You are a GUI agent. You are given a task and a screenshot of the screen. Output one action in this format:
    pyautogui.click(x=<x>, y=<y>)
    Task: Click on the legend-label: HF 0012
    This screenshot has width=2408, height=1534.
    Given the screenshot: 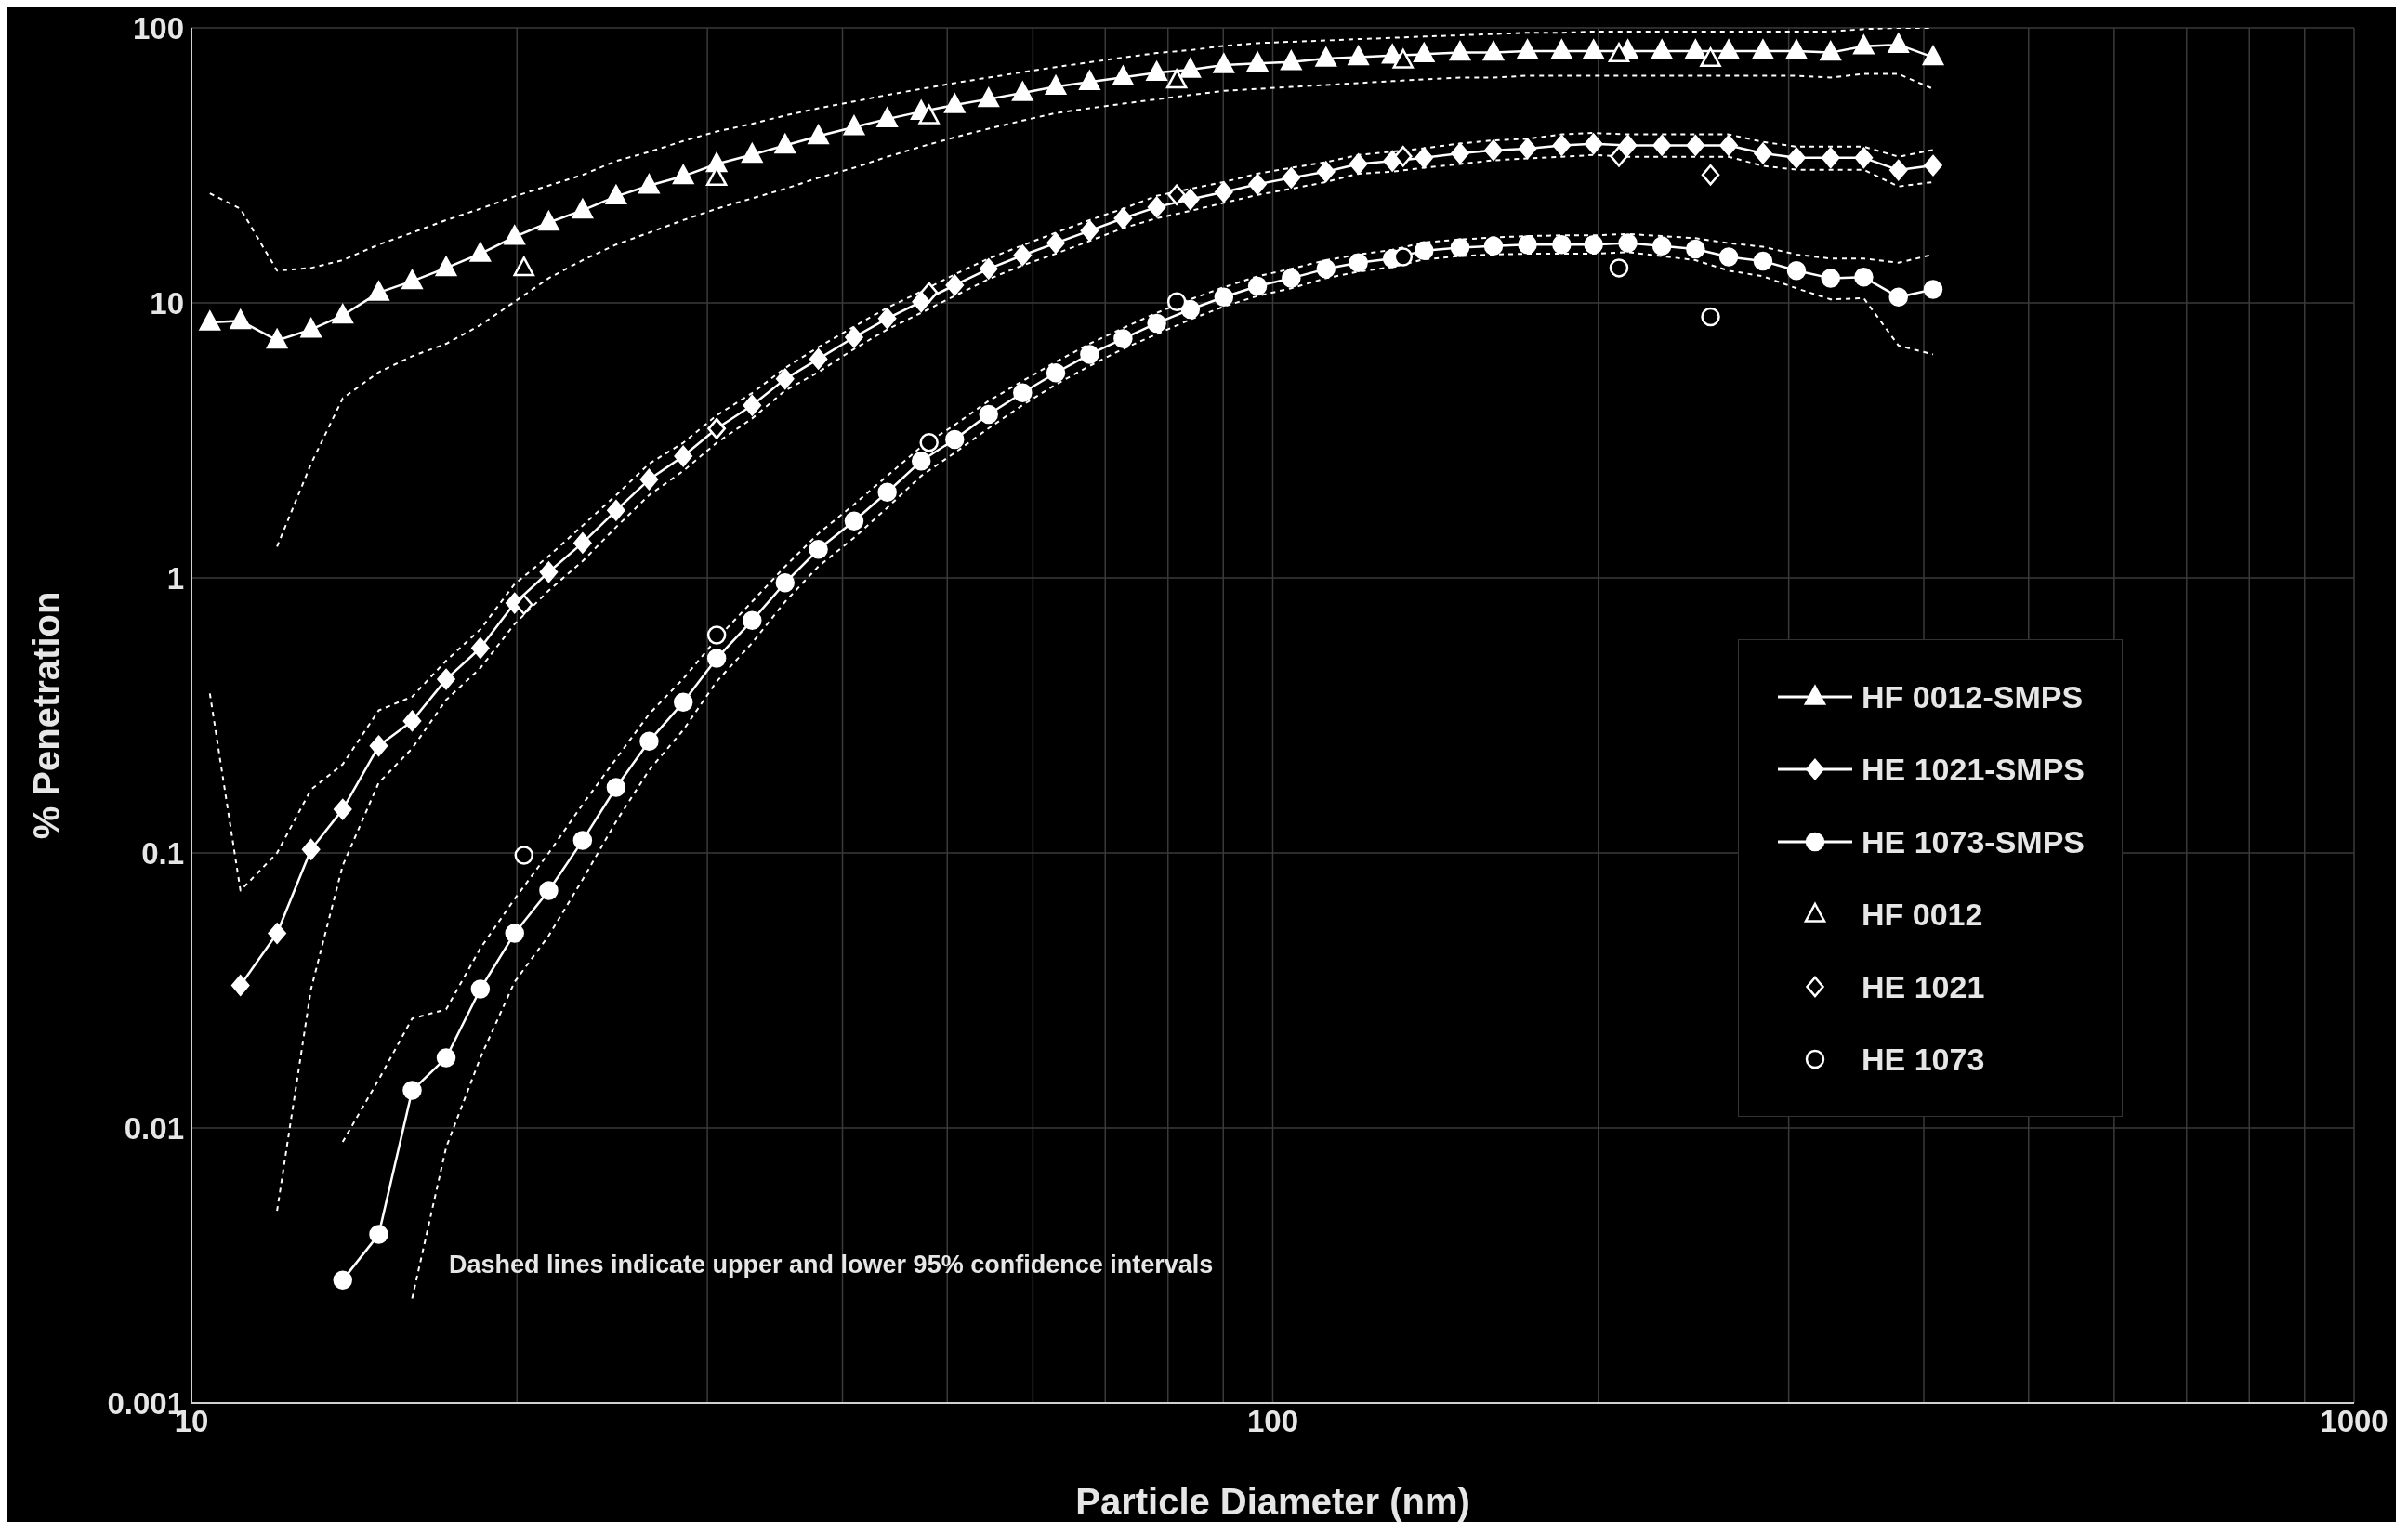 What is the action you would take?
    pyautogui.click(x=1922, y=914)
    